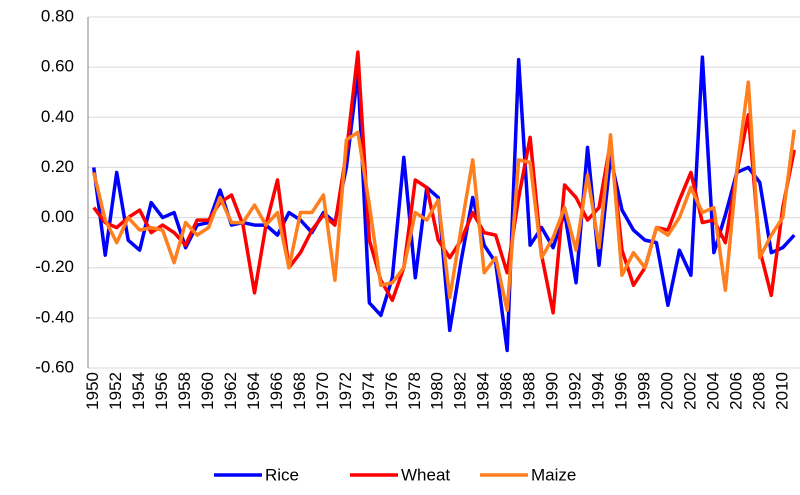 This screenshot has width=800, height=495. I want to click on y-tick-label: 0.60, so click(57, 66).